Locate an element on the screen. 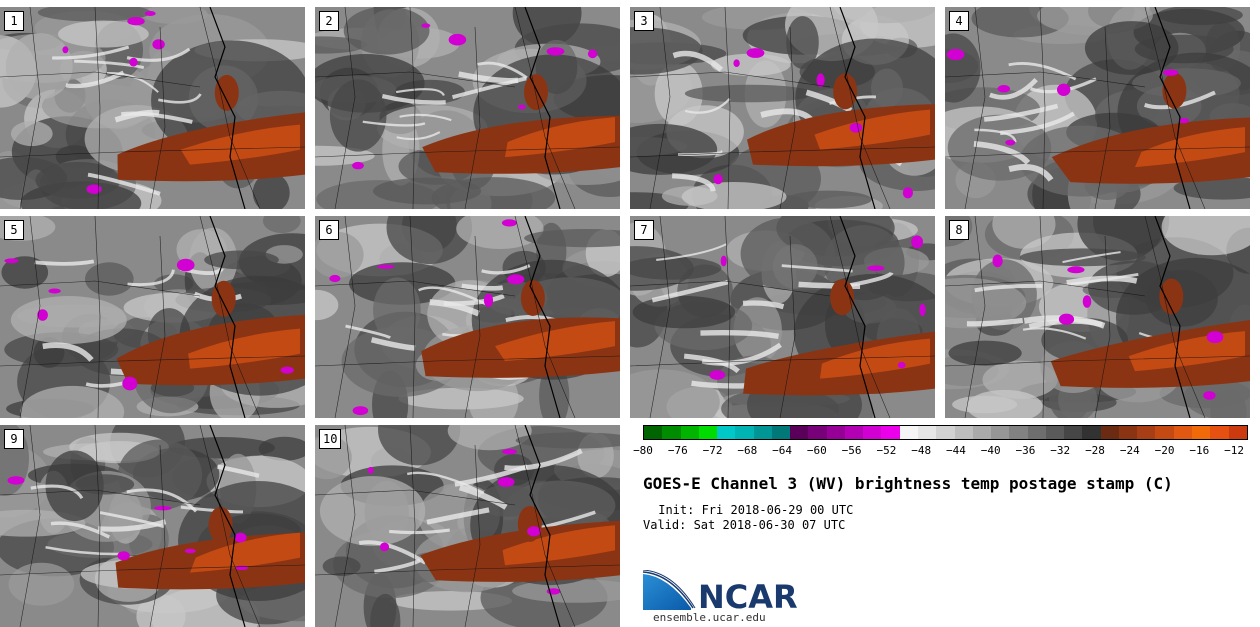  colorbar-tick-label: −24 is located at coordinates (1129, 450).